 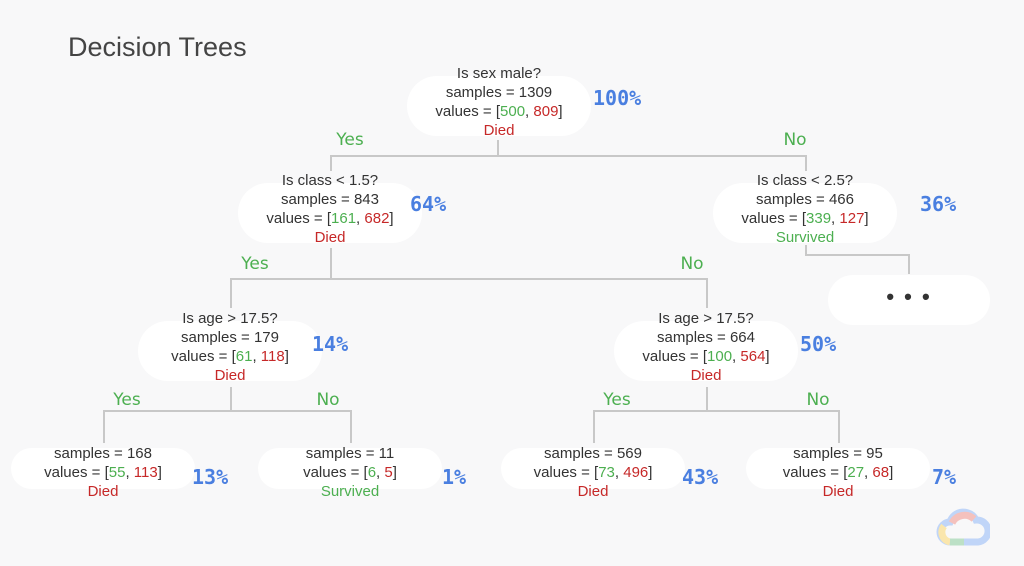 What do you see at coordinates (593, 453) in the screenshot?
I see `node-samples: samples = 569` at bounding box center [593, 453].